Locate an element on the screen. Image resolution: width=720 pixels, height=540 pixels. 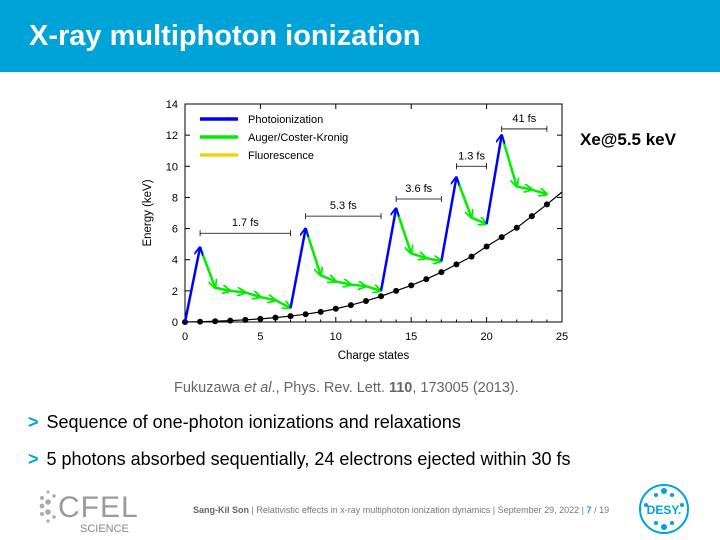
ref-rest: , 173005 (2013). is located at coordinates (465, 388).